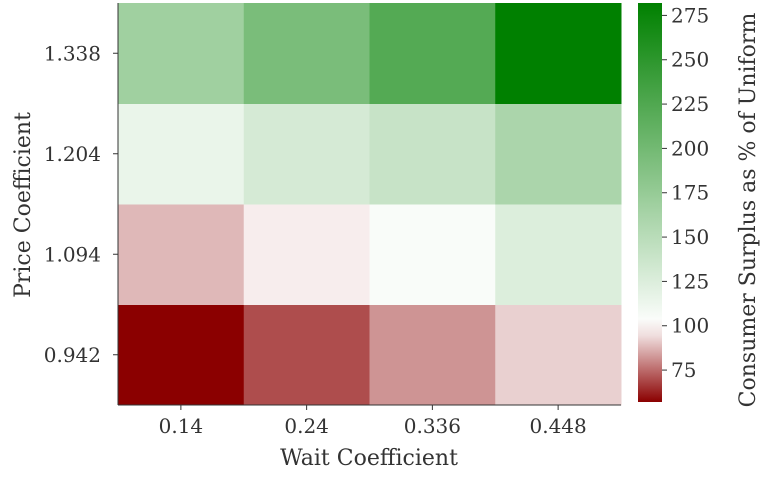  Describe the element at coordinates (690, 104) in the screenshot. I see `colorbar-tick-label: 225` at that location.